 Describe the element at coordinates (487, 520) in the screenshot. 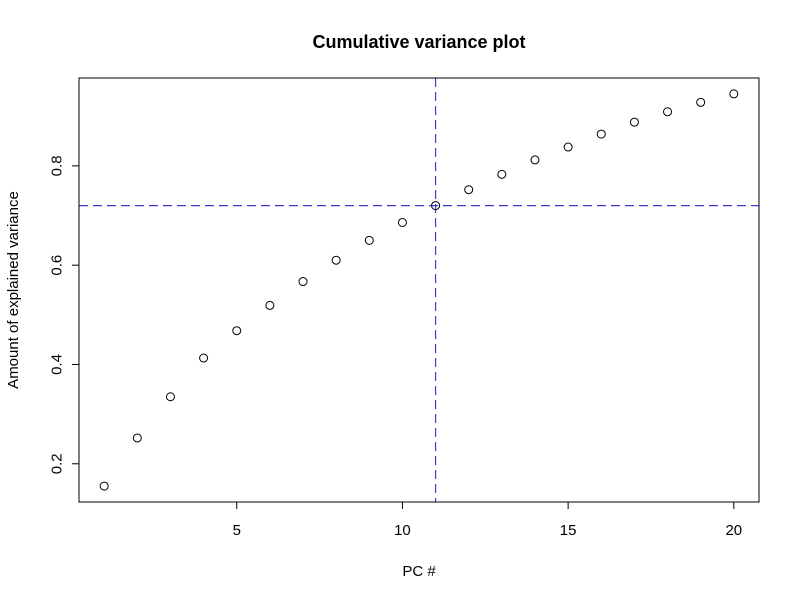

I see `x-axis: 5 10 15 20` at that location.